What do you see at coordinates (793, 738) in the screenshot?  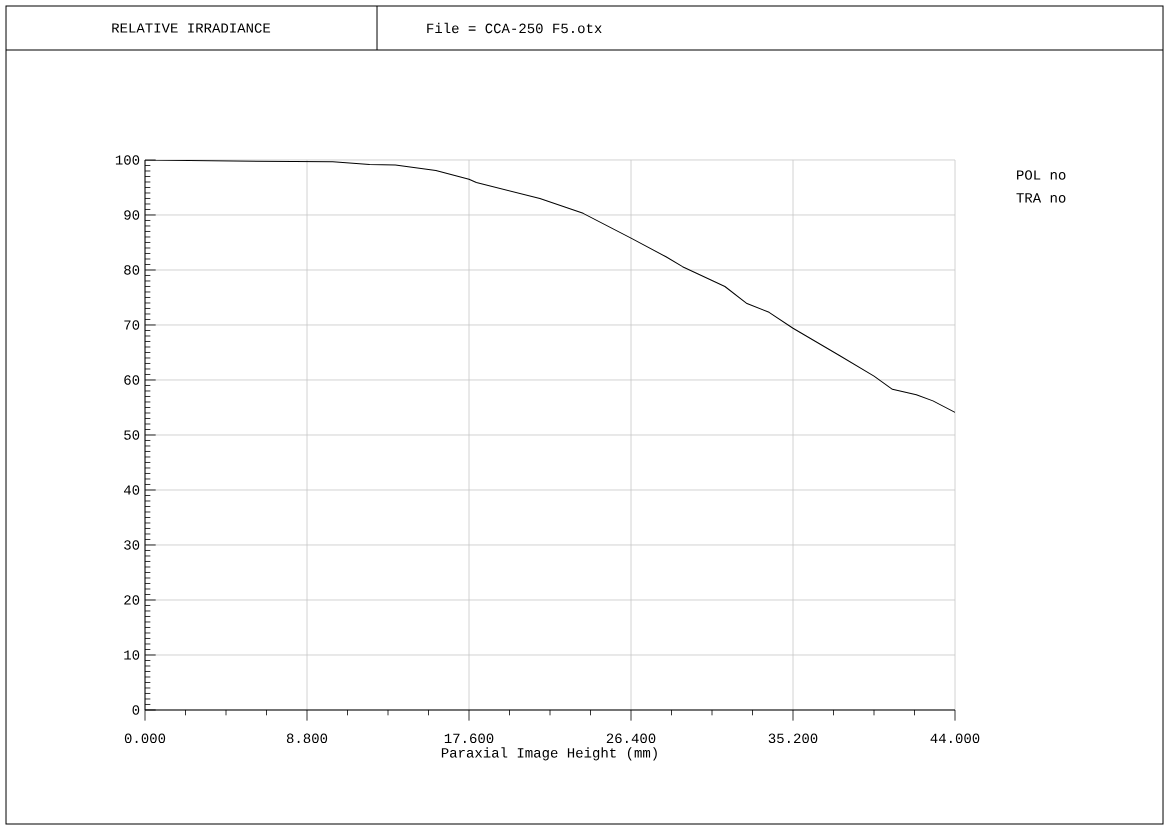 I see `x-tick-label: 35.200` at bounding box center [793, 738].